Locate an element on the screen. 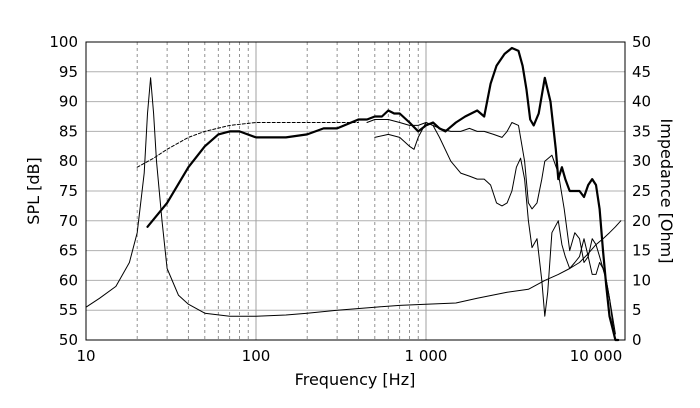 Image resolution: width=700 pixels, height=408 pixels. y2-tick-label: 50 is located at coordinates (641, 42).